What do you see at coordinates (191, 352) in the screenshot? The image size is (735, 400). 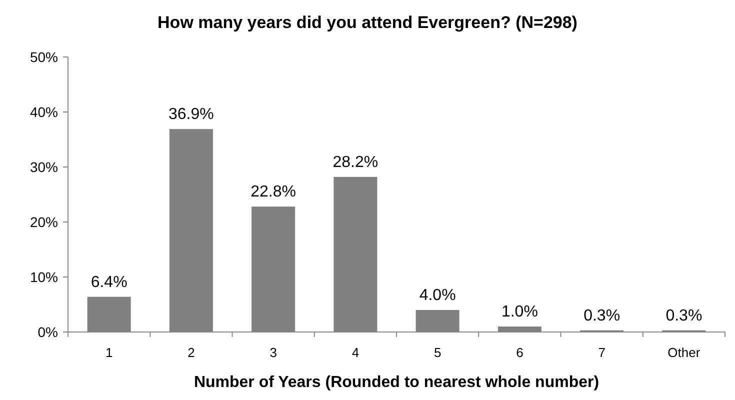 I see `x-tick-label: 2` at bounding box center [191, 352].